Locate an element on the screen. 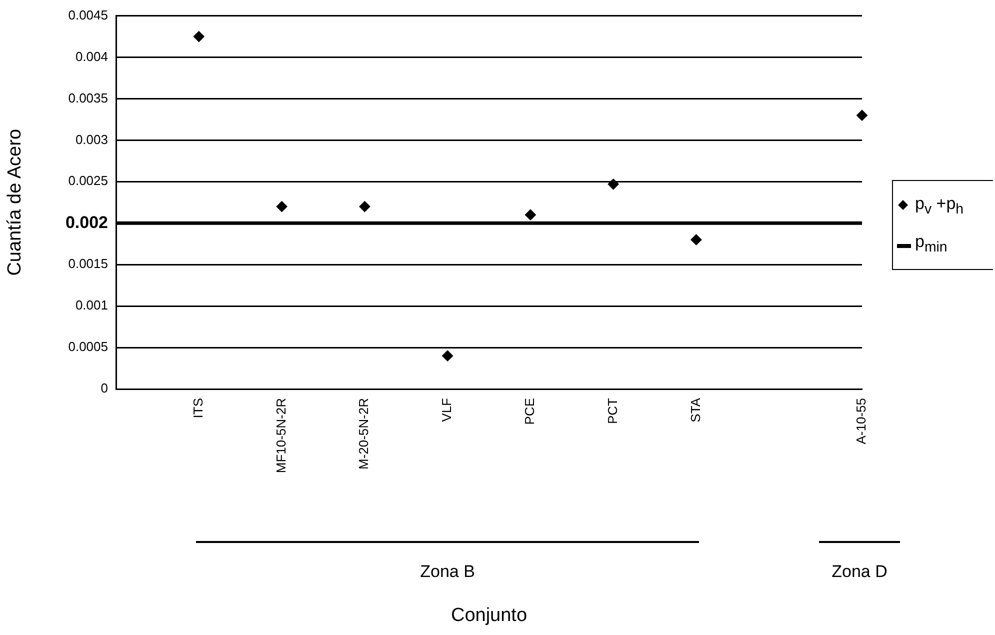  y-tick-label: 0.0015 is located at coordinates (88, 264).